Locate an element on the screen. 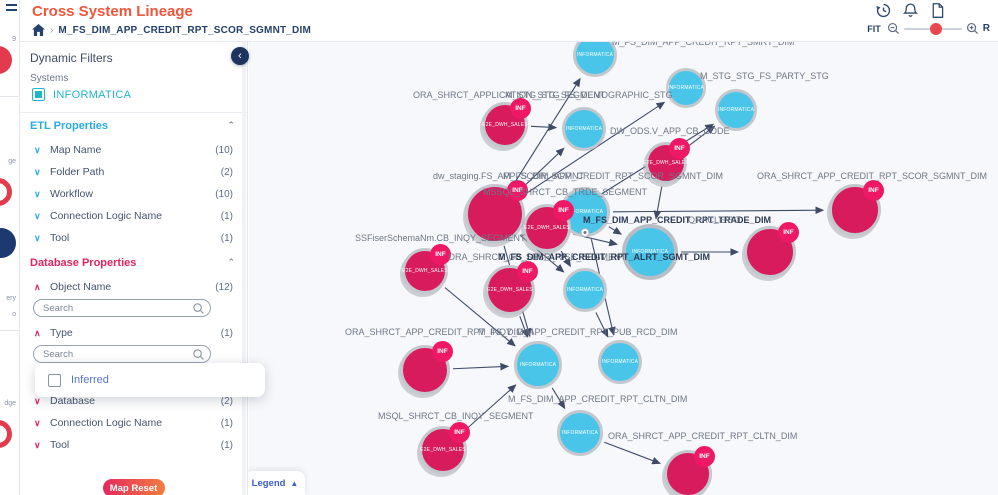 The height and width of the screenshot is (495, 998). sidebar-collapse-button: ‹ is located at coordinates (240, 56).